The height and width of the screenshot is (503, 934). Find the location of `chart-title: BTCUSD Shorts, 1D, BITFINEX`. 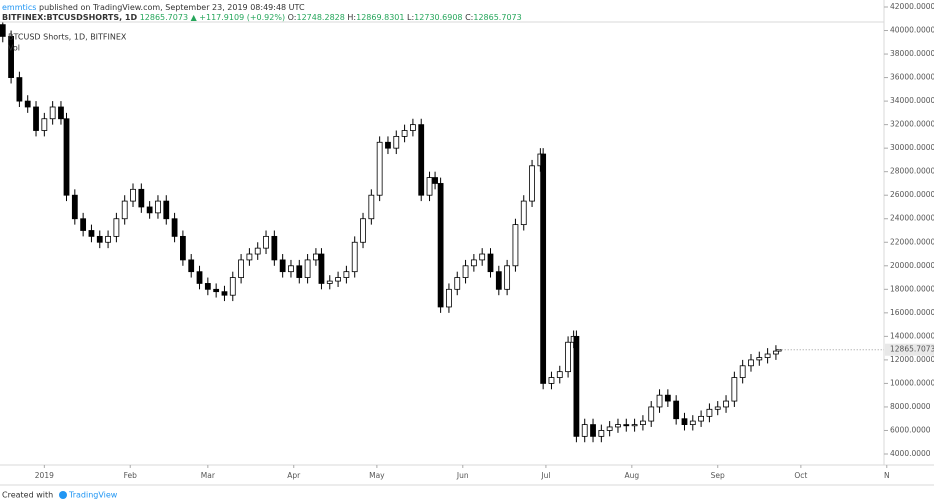

chart-title: BTCUSD Shorts, 1D, BITFINEX is located at coordinates (67, 37).